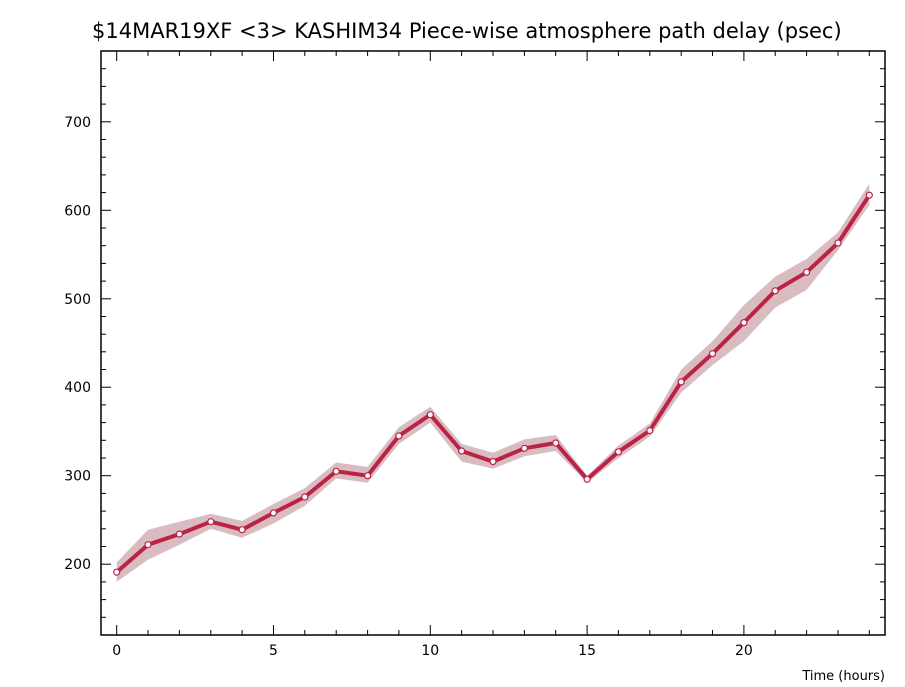  Describe the element at coordinates (843, 676) in the screenshot. I see `x-axis-label: Time (hours)` at that location.